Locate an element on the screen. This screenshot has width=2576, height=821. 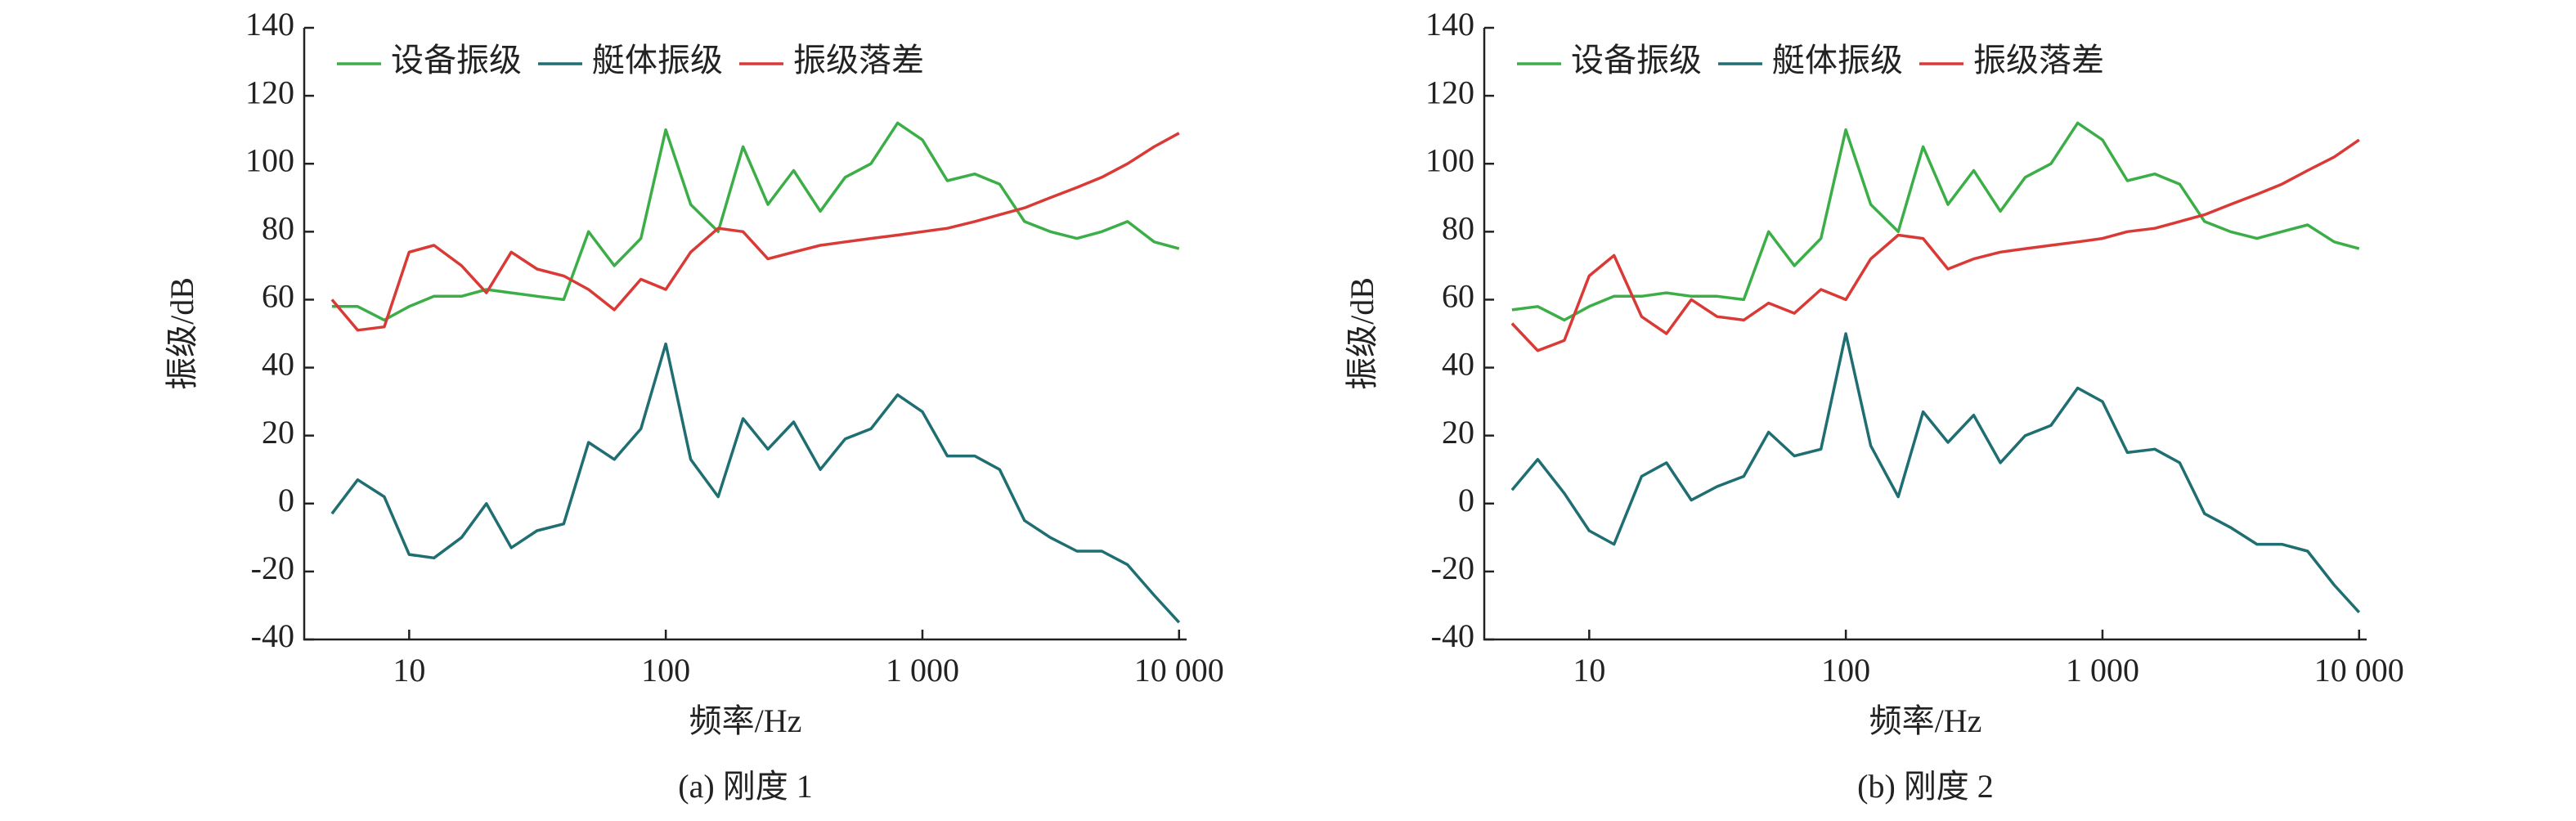
chart-title: (a) 刚度 1 is located at coordinates (745, 786).